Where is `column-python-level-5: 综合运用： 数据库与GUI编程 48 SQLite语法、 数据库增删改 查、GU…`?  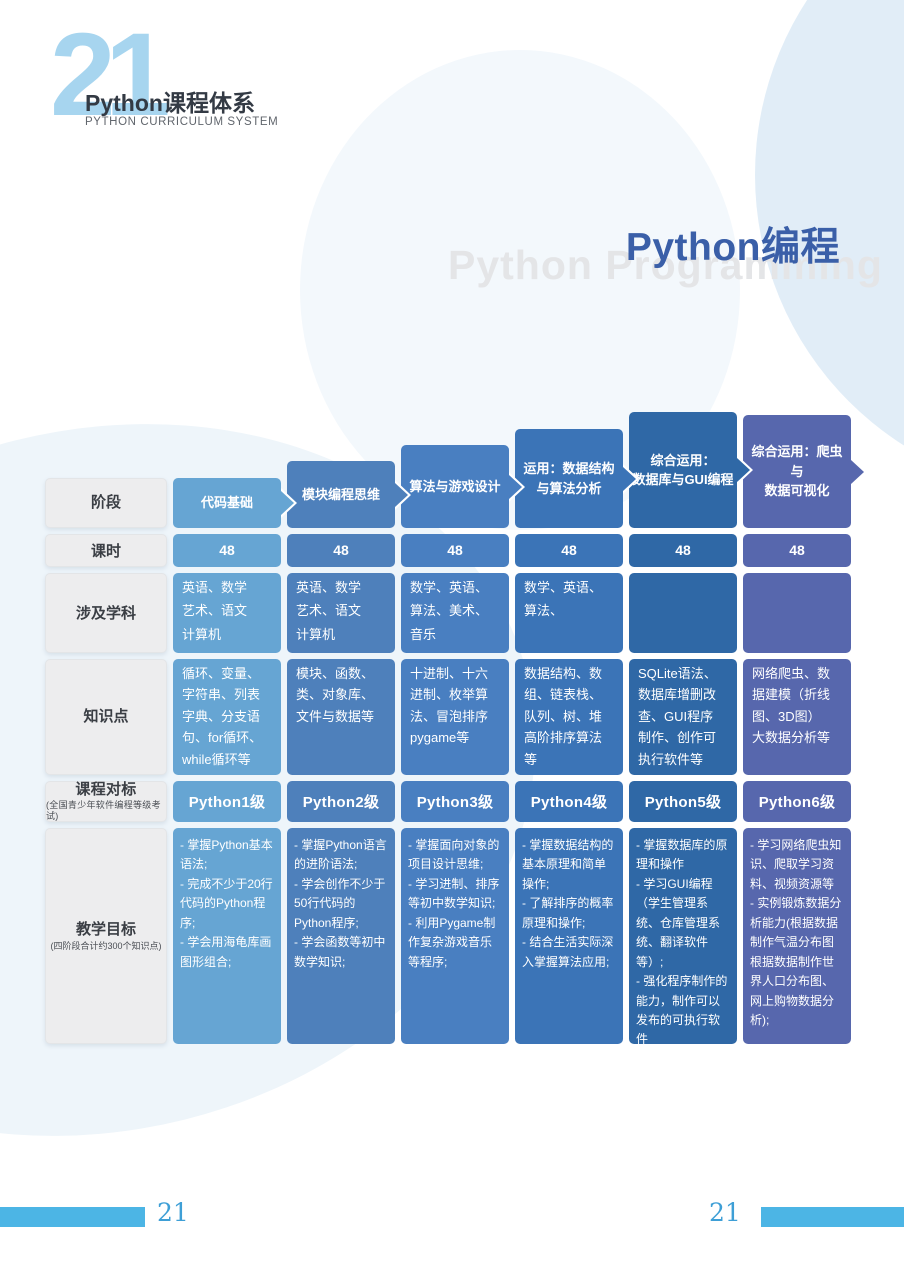 column-python-level-5: 综合运用： 数据库与GUI编程 48 SQLite语法、 数据库增删改 查、GU… is located at coordinates (691, 729).